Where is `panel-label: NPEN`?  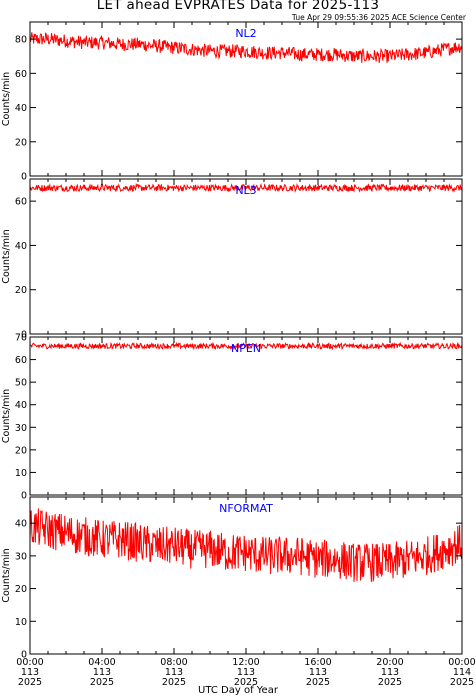
panel-label: NPEN is located at coordinates (246, 348).